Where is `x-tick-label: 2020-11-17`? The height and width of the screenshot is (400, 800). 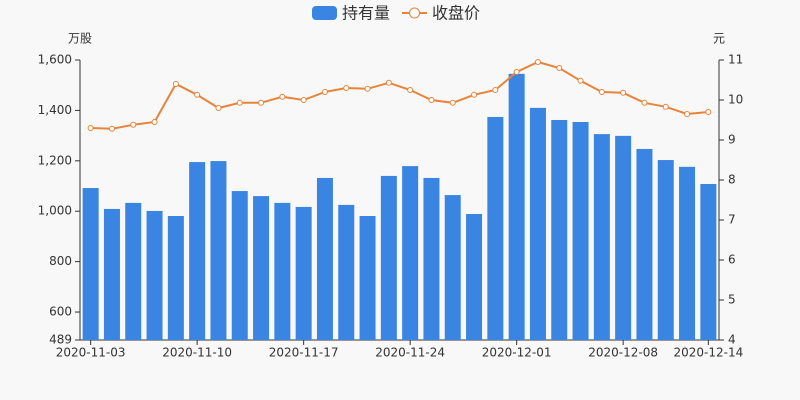 x-tick-label: 2020-11-17 is located at coordinates (304, 353).